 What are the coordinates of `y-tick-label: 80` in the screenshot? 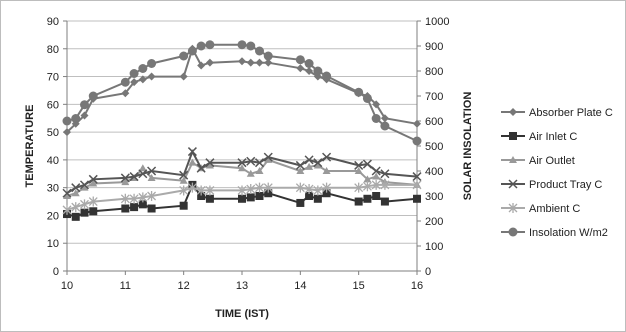 It's located at (53, 50).